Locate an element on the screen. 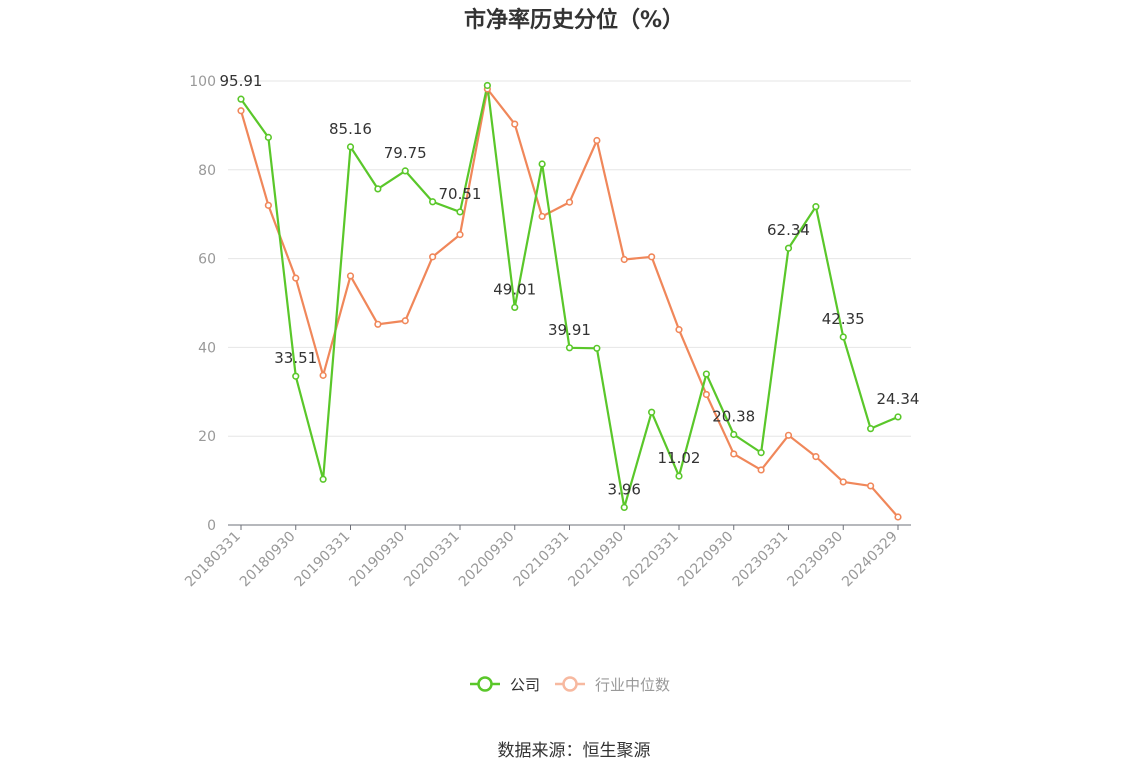  legend-item: 行业中位数 is located at coordinates (612, 685).